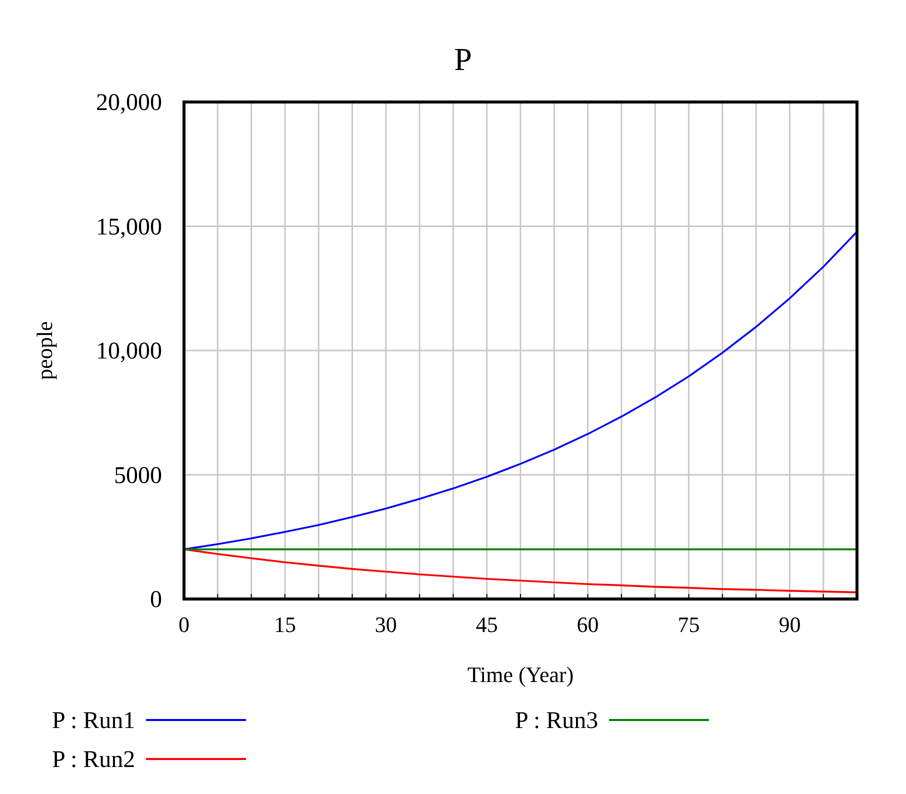 The width and height of the screenshot is (906, 794). What do you see at coordinates (94, 760) in the screenshot?
I see `legend-label: P : Run2` at bounding box center [94, 760].